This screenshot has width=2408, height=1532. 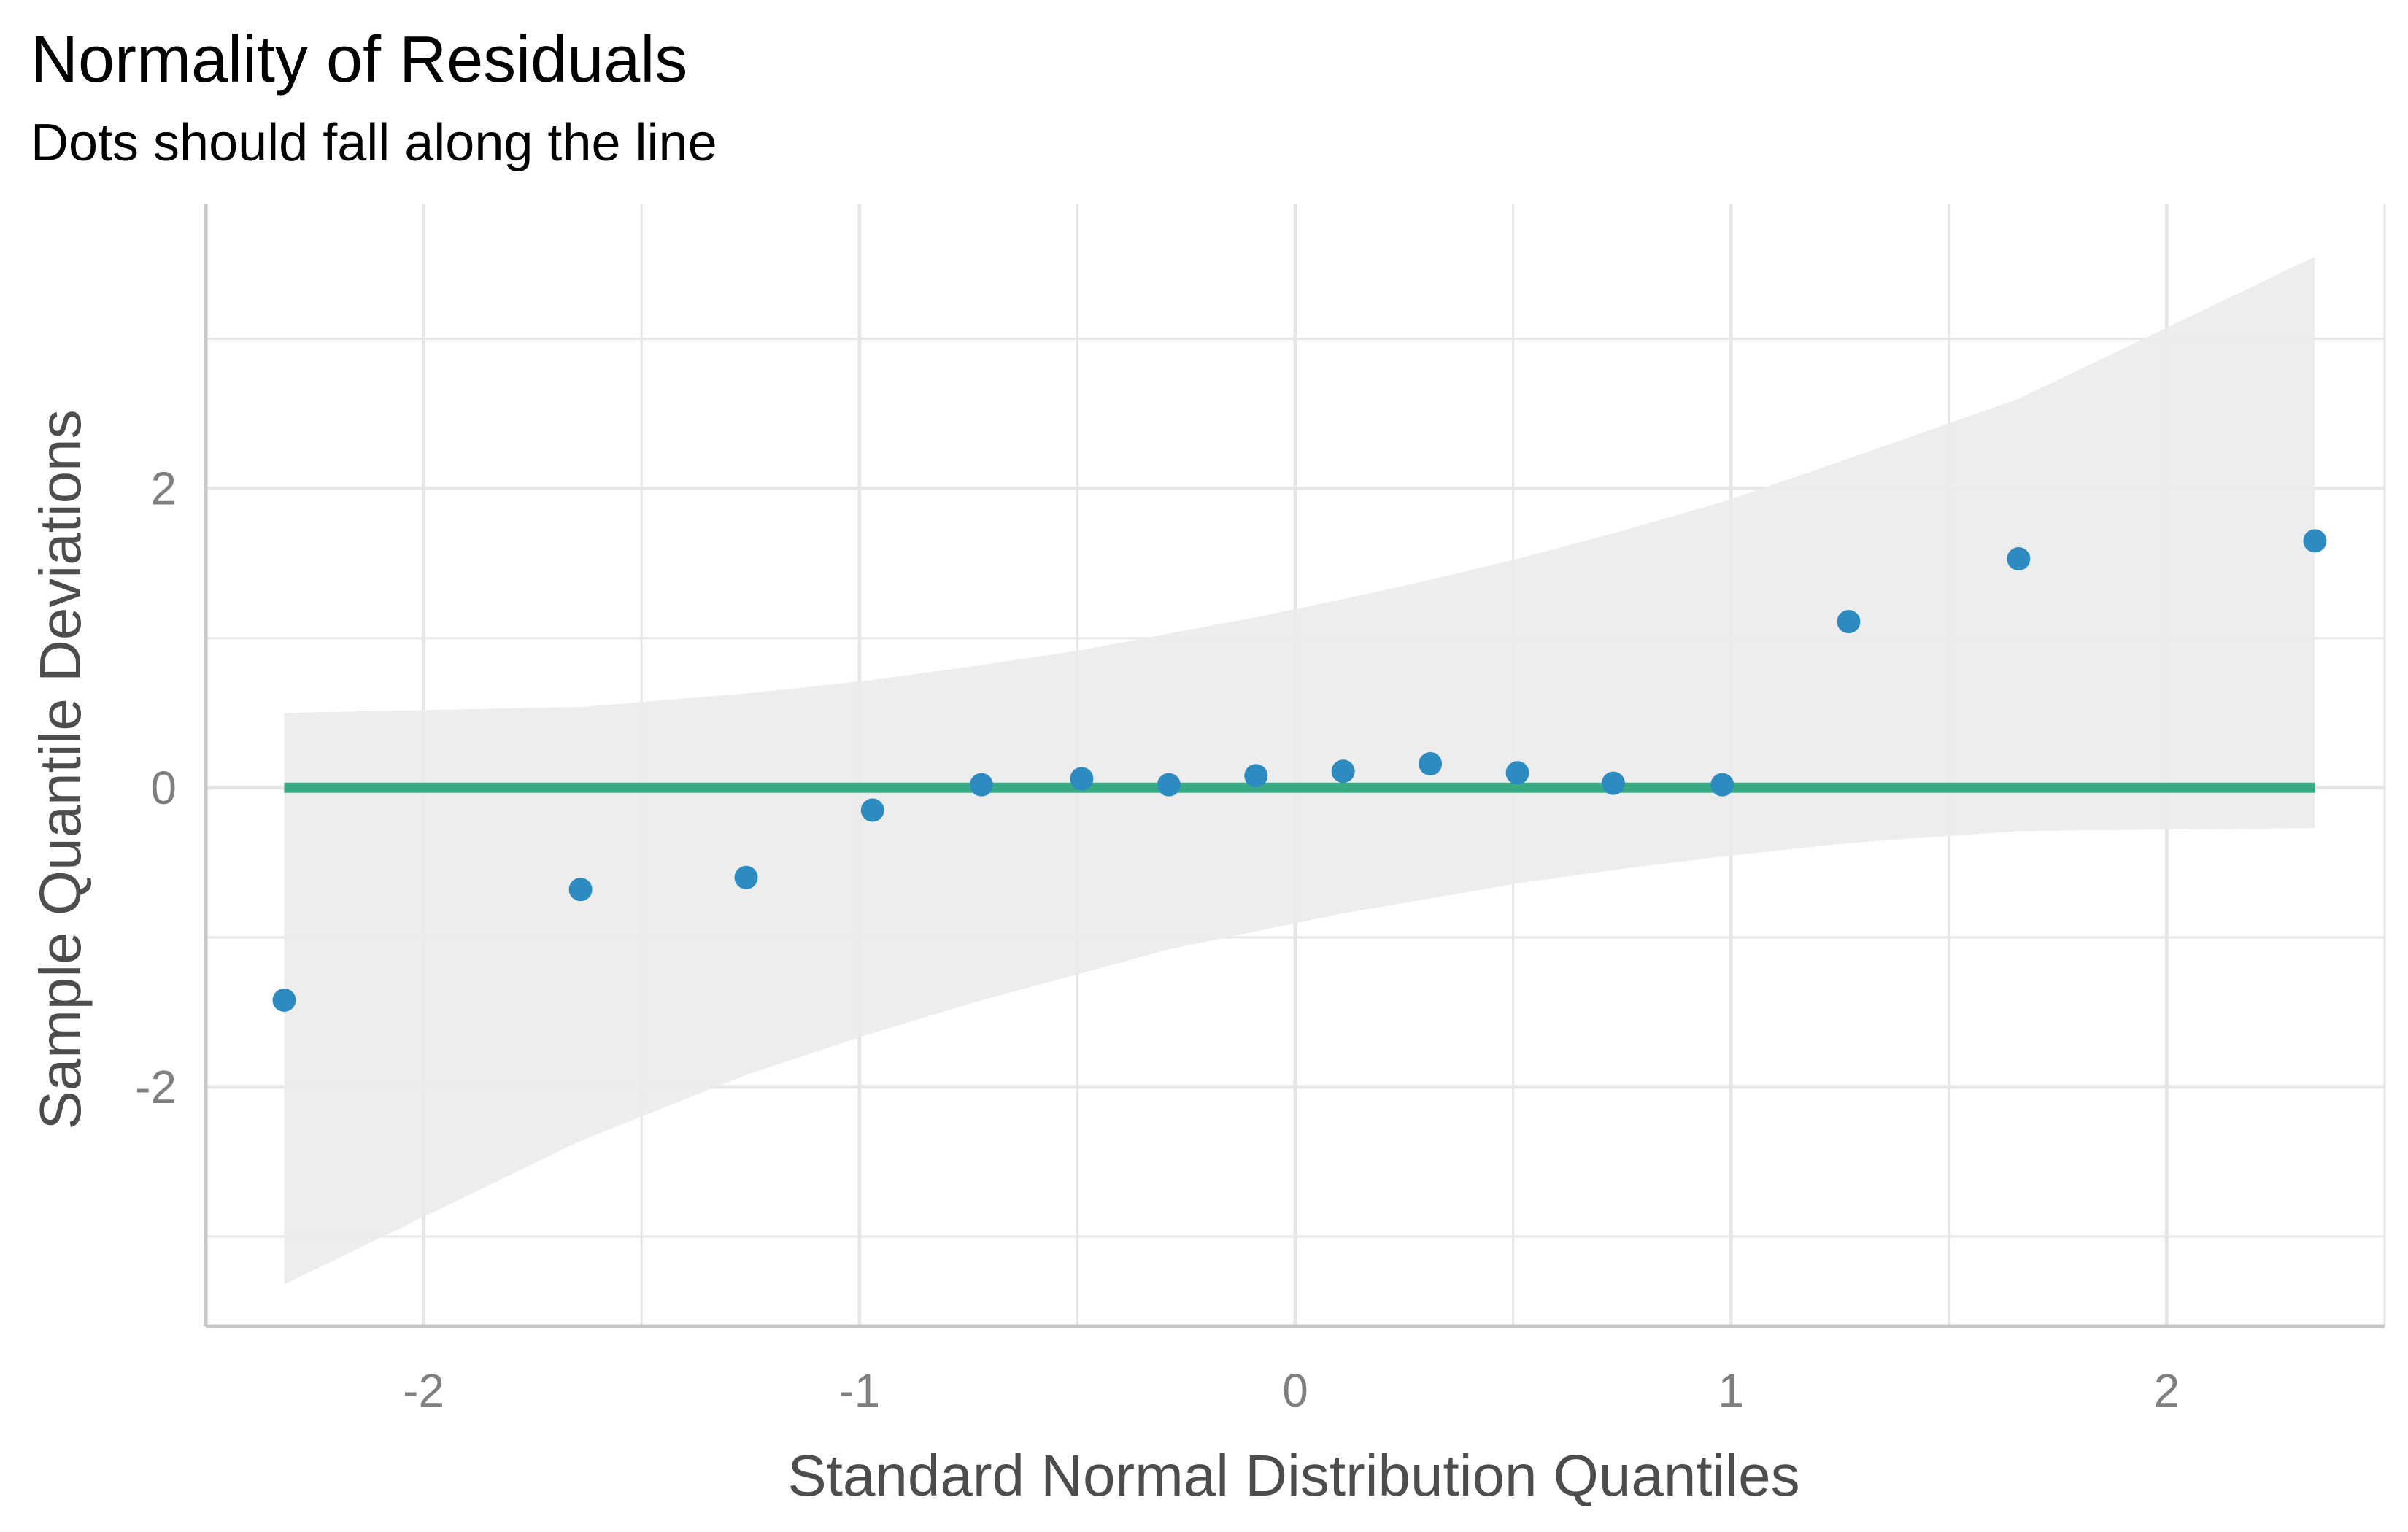 What do you see at coordinates (1731, 1391) in the screenshot?
I see `x-tick-label: 1` at bounding box center [1731, 1391].